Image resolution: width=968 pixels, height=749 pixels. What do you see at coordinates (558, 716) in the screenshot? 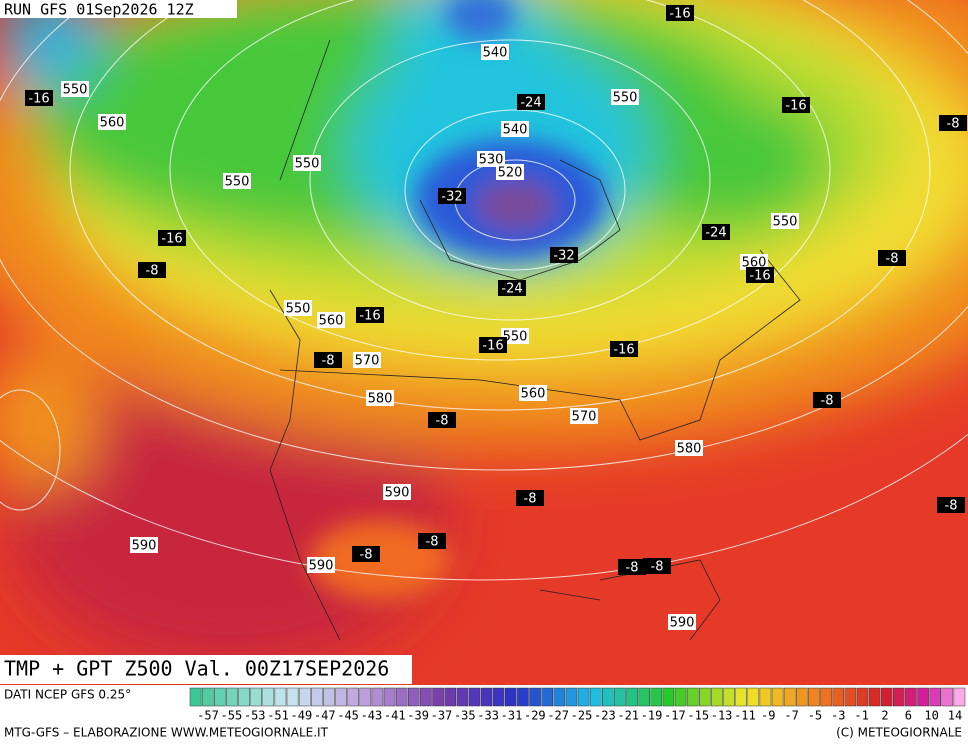
I see `legend-label: -27` at bounding box center [558, 716].